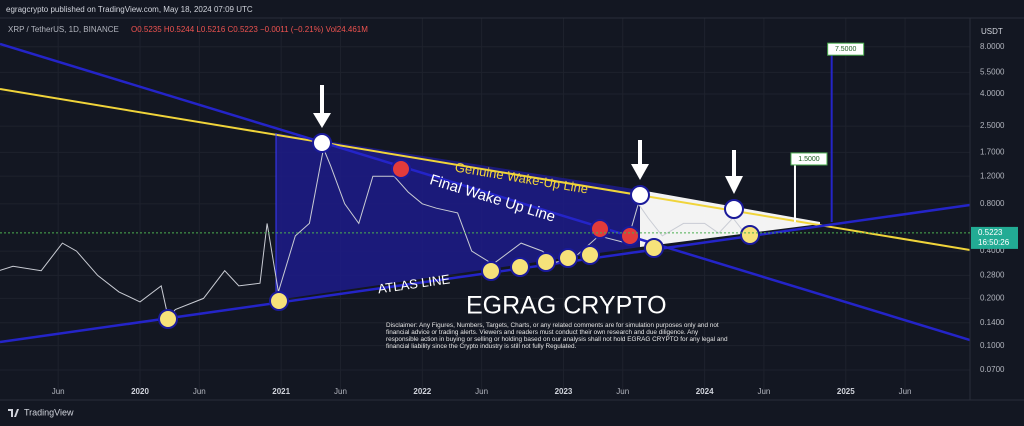 The width and height of the screenshot is (1024, 426). I want to click on x-tick-label: 2020, so click(140, 391).